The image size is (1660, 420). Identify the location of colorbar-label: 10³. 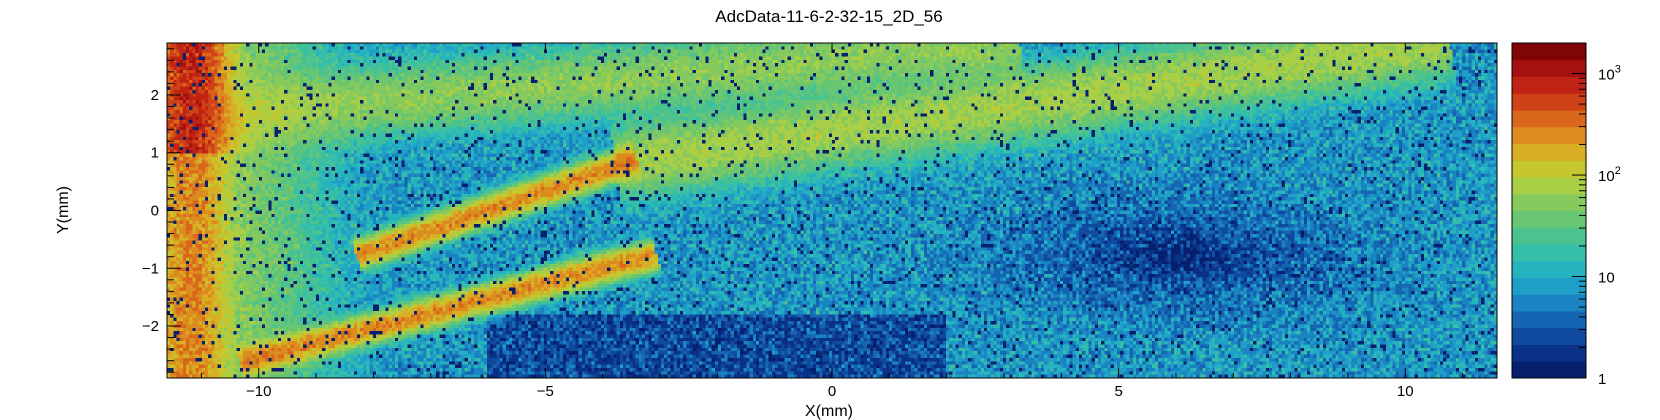
(1609, 74).